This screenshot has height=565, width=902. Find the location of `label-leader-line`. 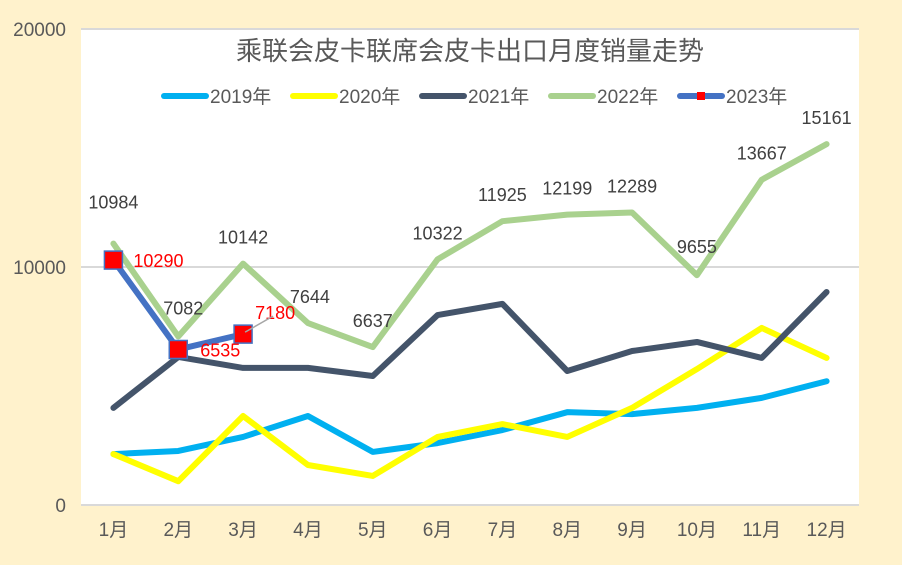

label-leader-line is located at coordinates (259, 324).